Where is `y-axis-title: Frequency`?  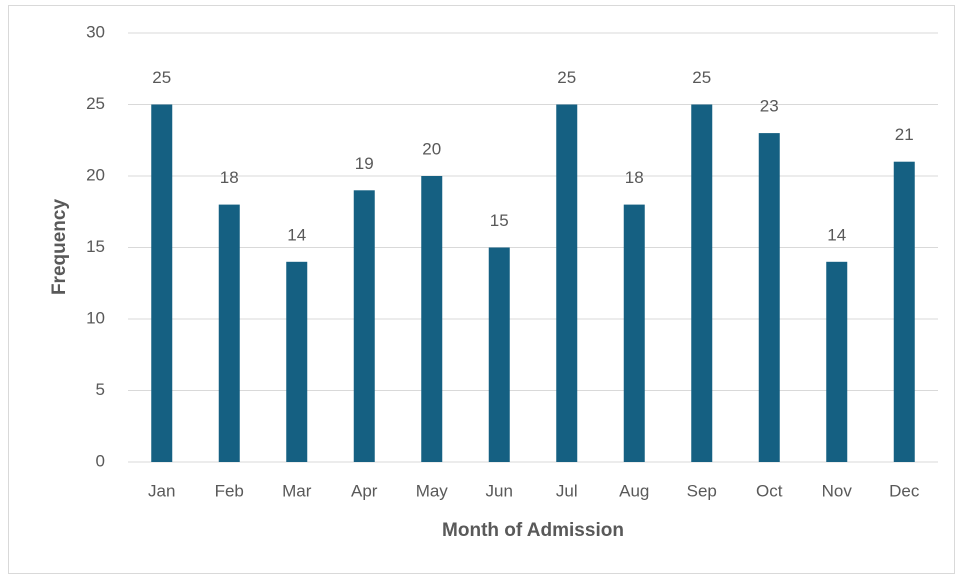 y-axis-title: Frequency is located at coordinates (59, 247).